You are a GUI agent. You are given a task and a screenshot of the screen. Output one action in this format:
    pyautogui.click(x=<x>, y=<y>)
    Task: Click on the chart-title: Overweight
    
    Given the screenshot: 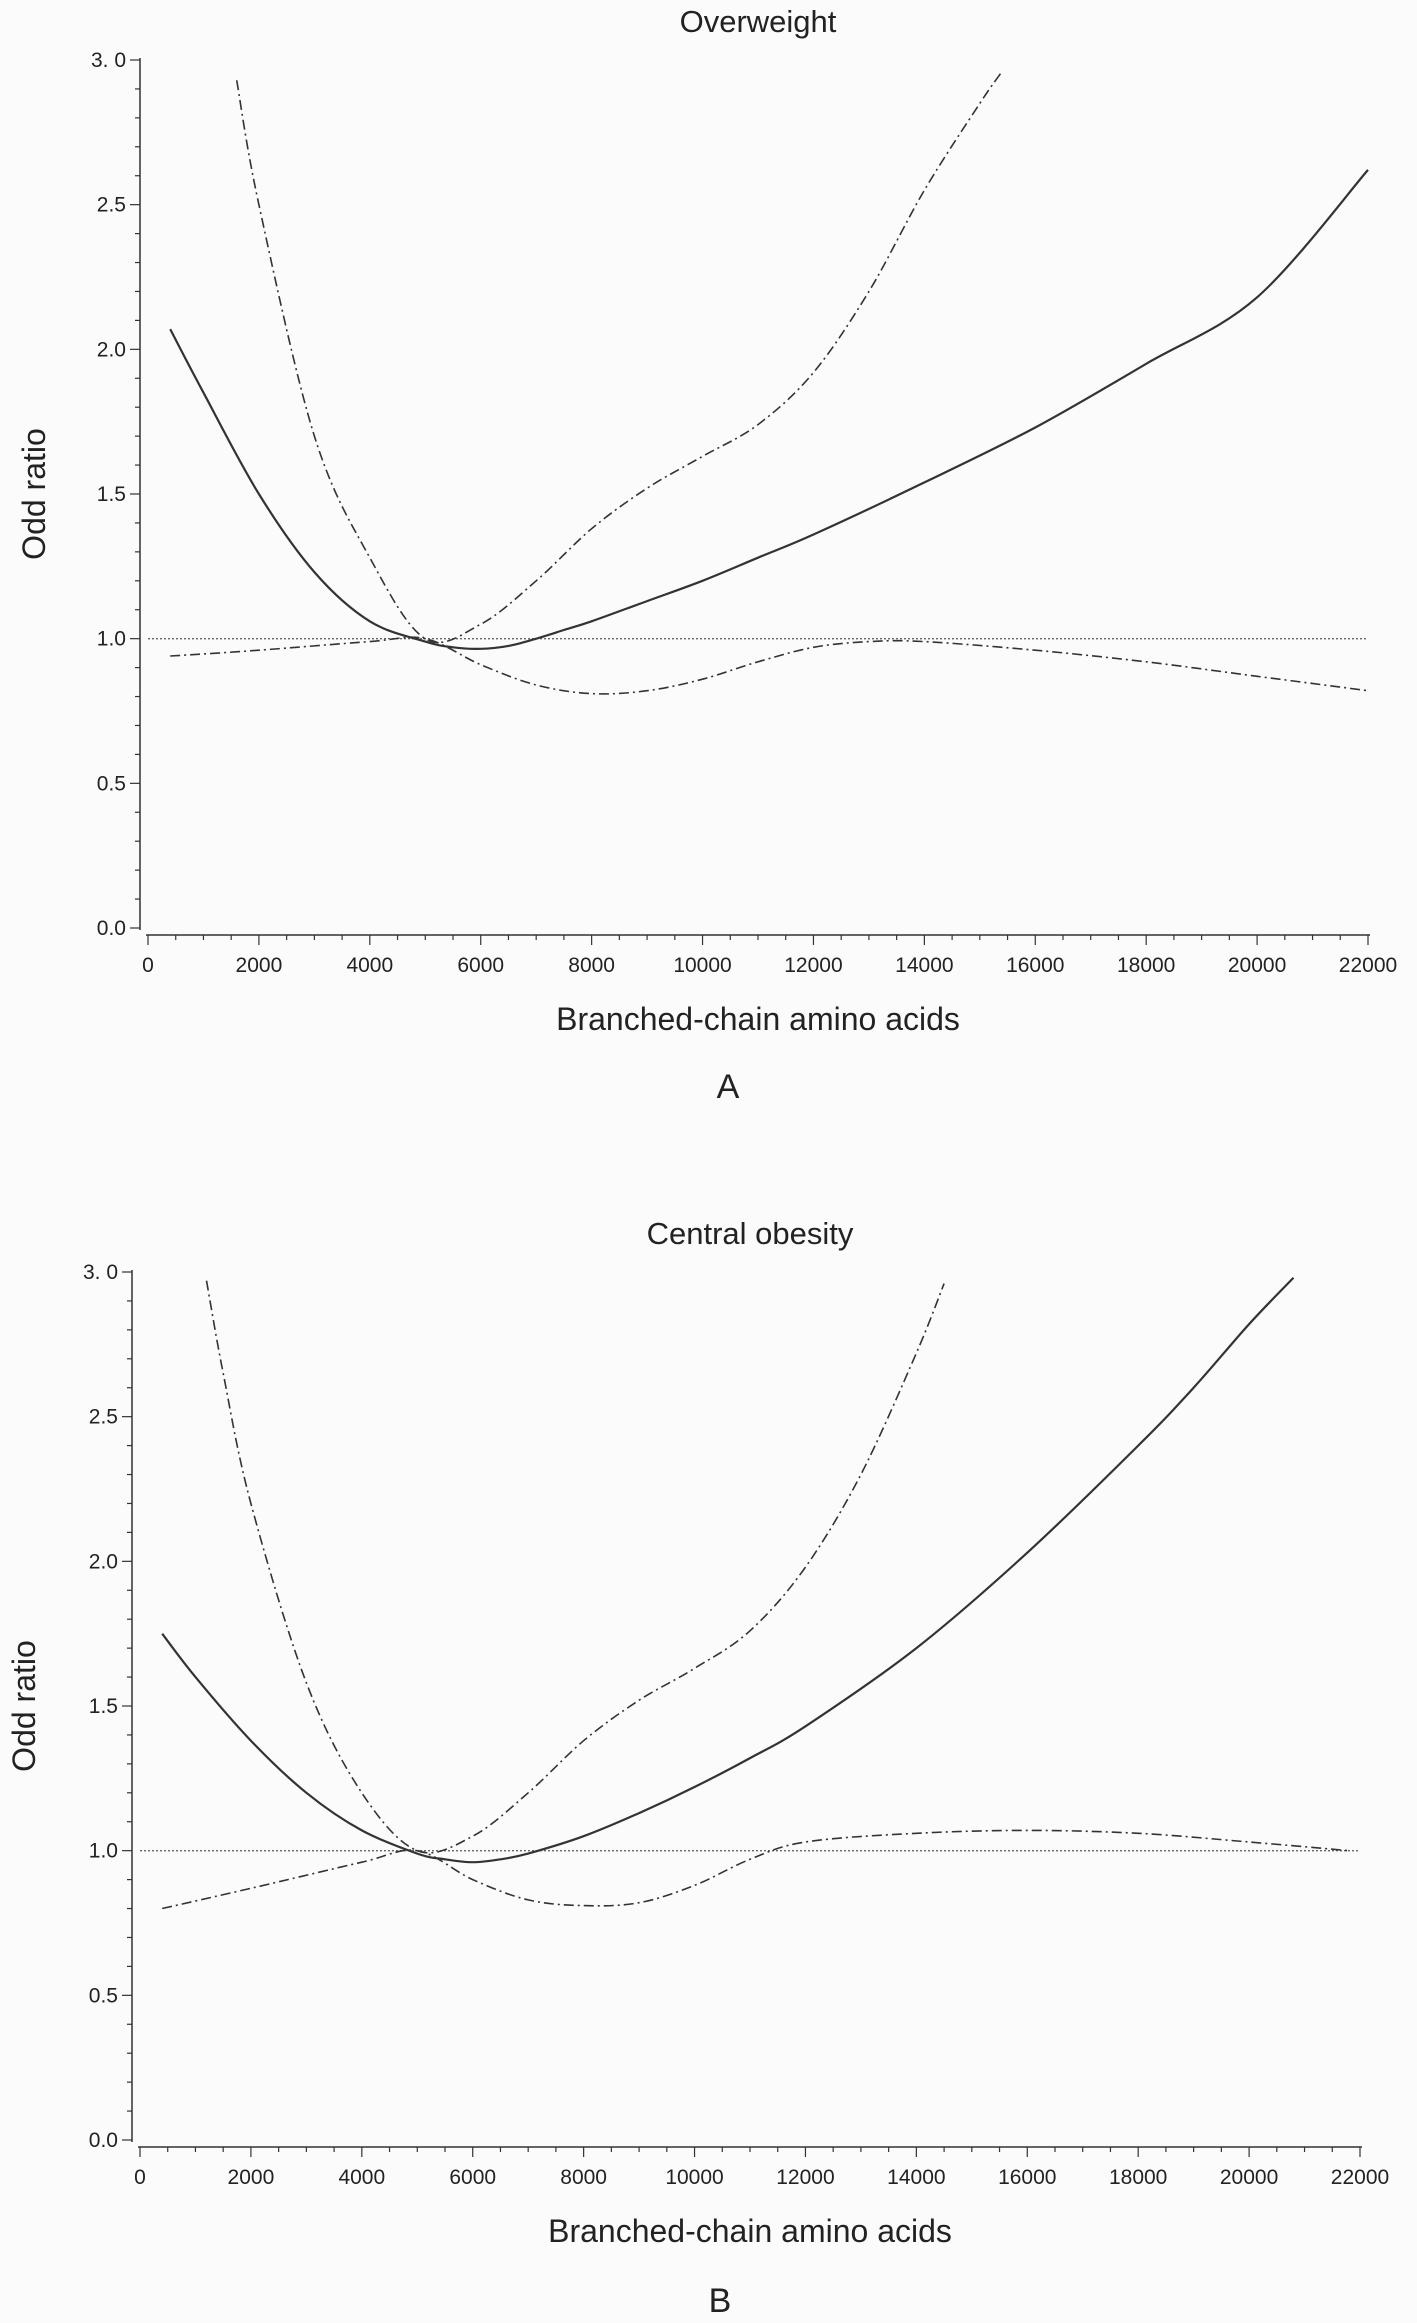 What is the action you would take?
    pyautogui.click(x=758, y=21)
    